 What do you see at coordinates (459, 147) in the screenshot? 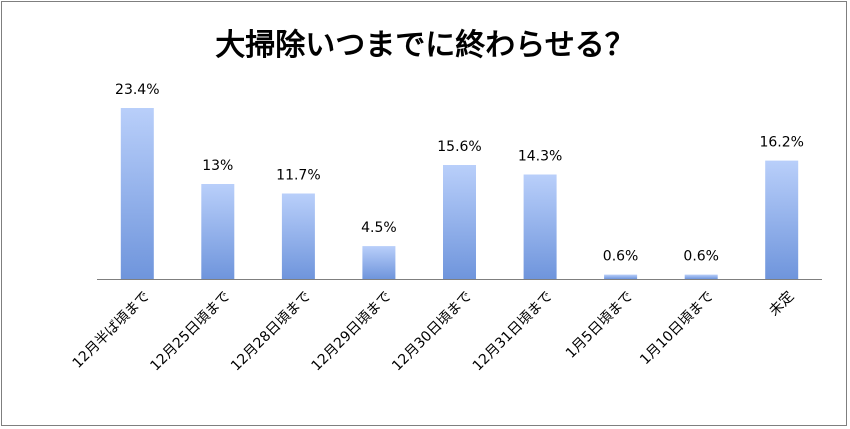
I see `data-label-4: 15.6%` at bounding box center [459, 147].